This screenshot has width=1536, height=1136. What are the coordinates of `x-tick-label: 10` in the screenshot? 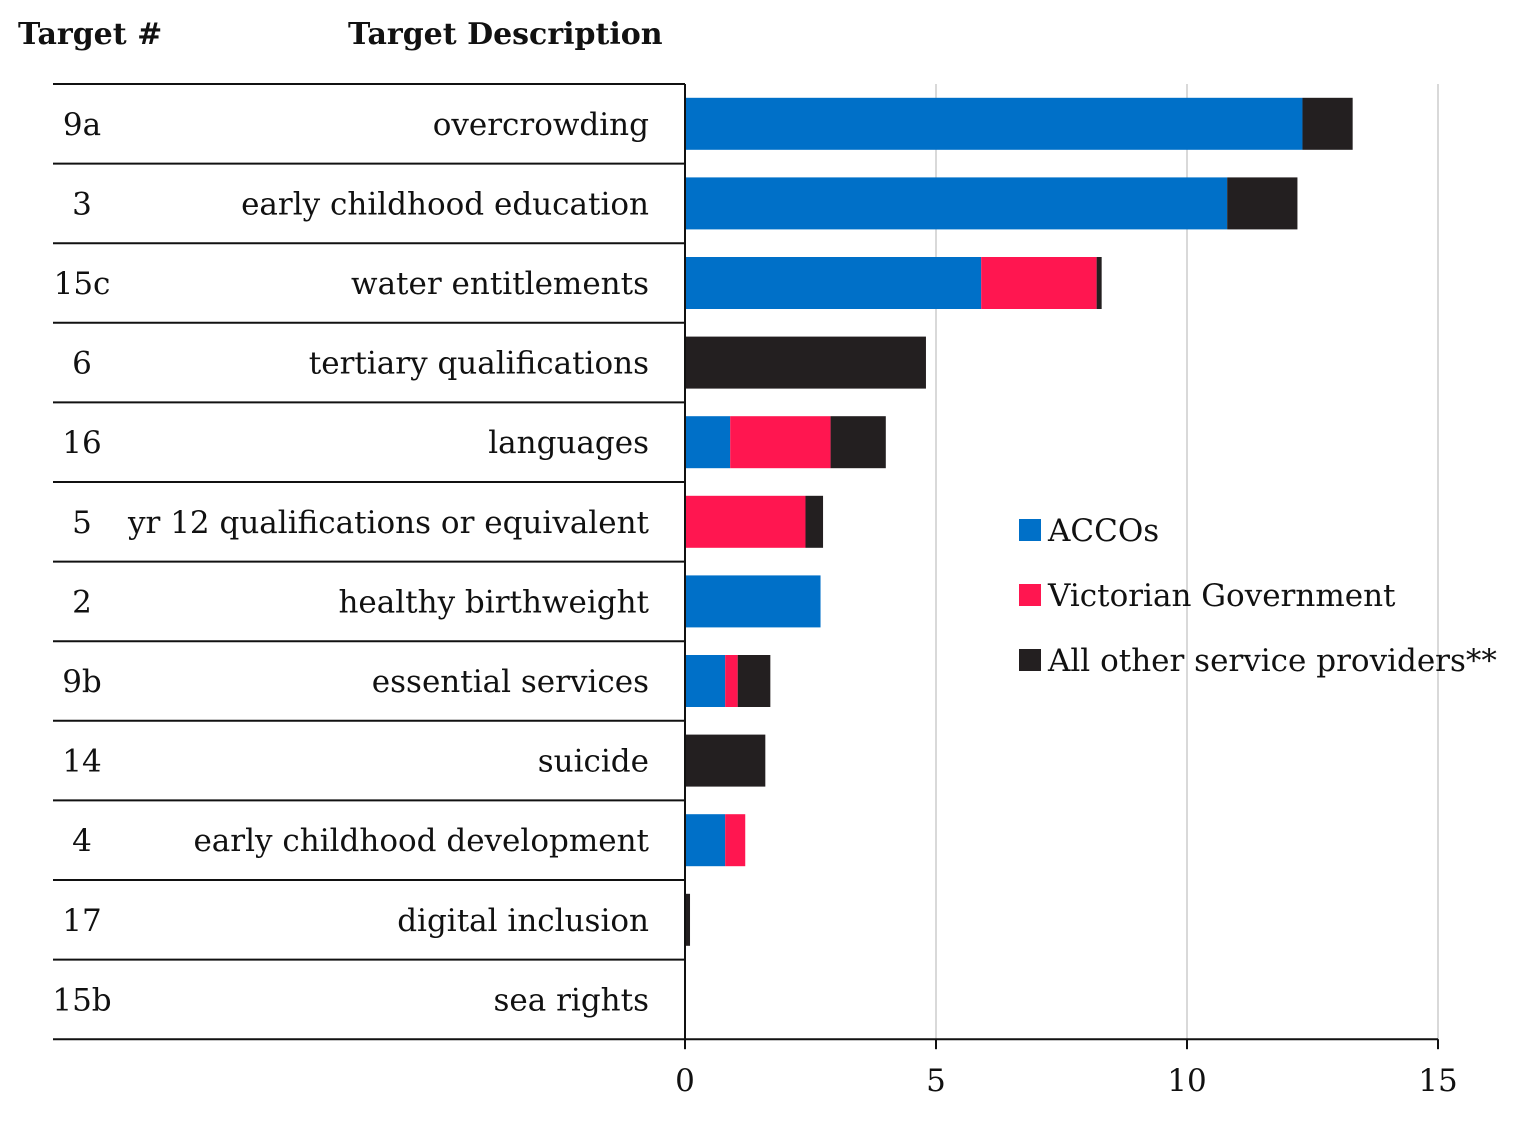 It's located at (1186, 1081).